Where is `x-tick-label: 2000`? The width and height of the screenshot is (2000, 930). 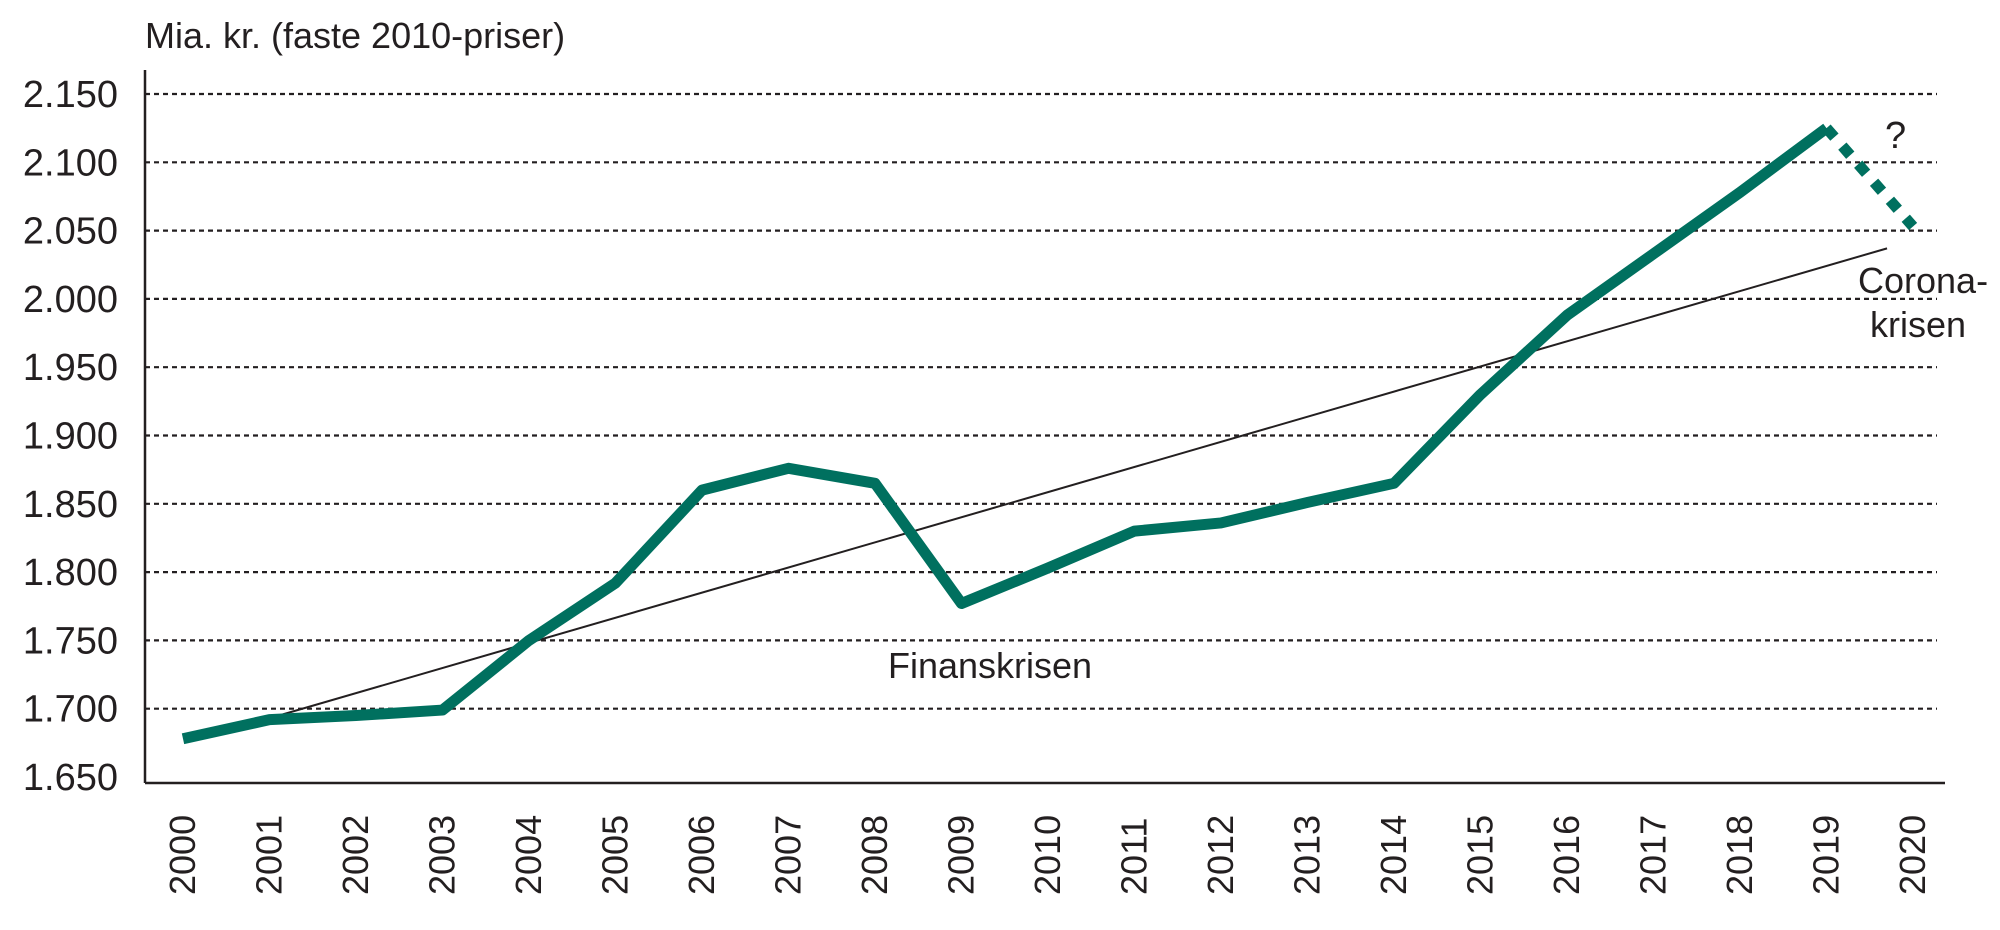 x-tick-label: 2000 is located at coordinates (182, 855).